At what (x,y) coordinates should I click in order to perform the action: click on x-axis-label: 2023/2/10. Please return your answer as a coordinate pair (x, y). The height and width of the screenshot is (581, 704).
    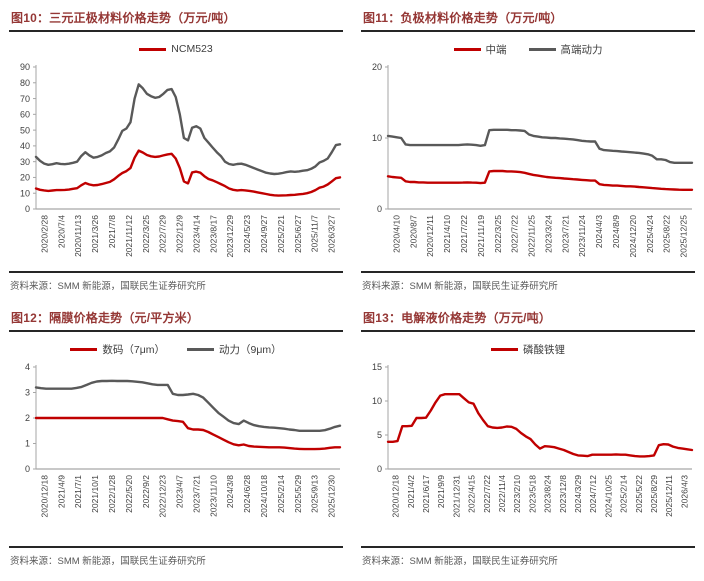
    Looking at the image, I should click on (517, 494).